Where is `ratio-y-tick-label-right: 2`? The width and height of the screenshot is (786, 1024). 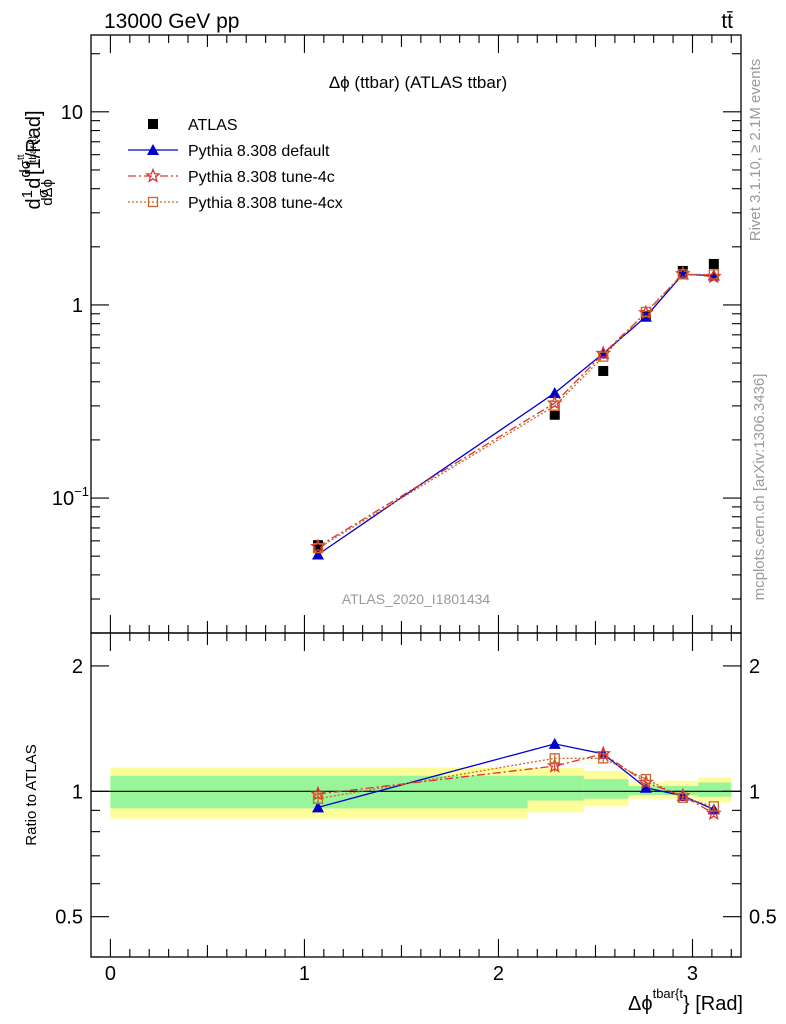
ratio-y-tick-label-right: 2 is located at coordinates (754, 667).